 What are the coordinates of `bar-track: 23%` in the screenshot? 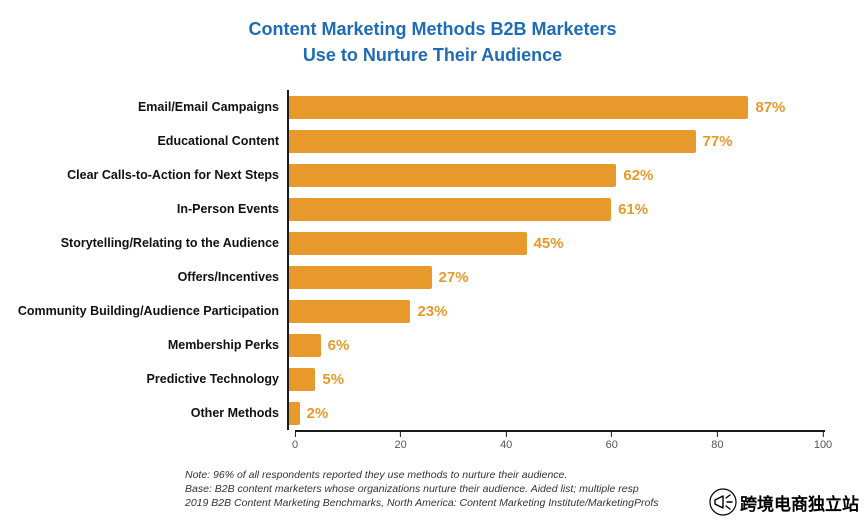 It's located at (552, 311).